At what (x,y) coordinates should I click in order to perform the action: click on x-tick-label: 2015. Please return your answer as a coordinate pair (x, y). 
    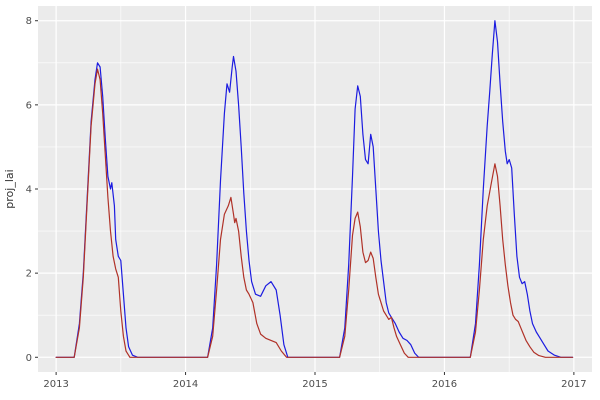
    Looking at the image, I should click on (314, 384).